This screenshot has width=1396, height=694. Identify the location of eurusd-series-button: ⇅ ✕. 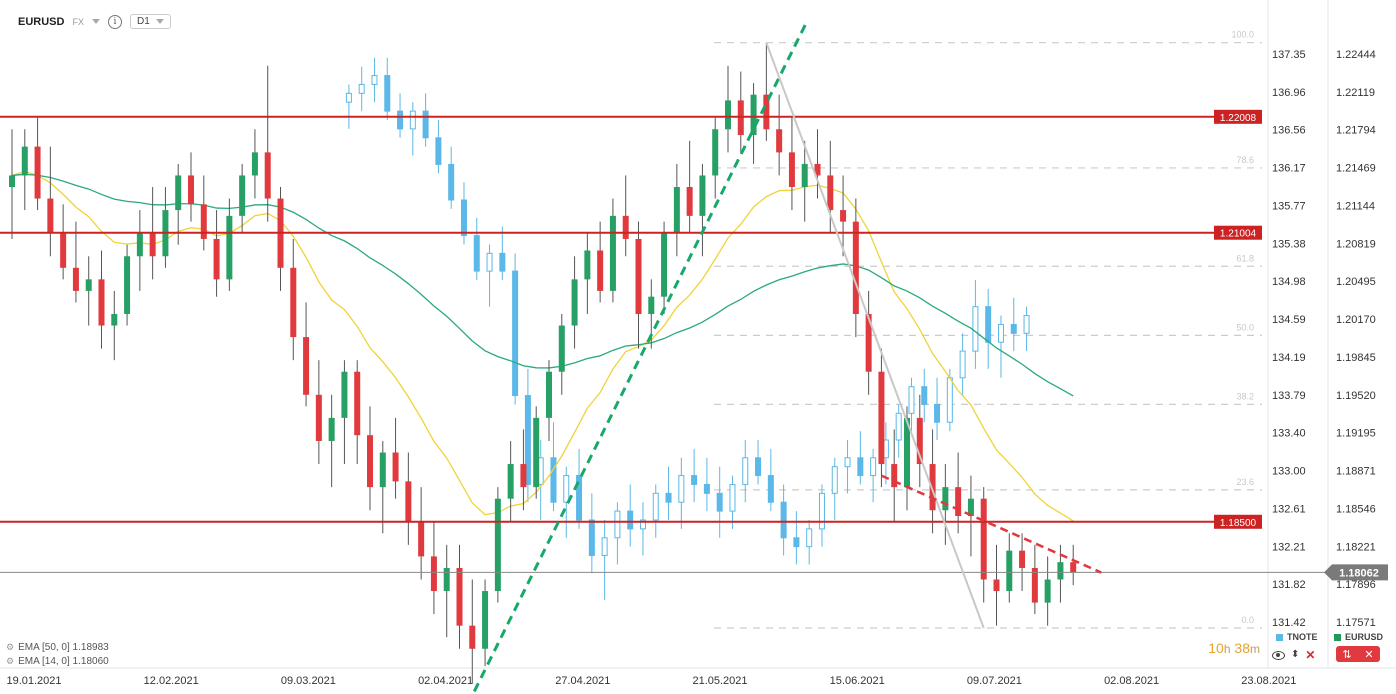
(1358, 654).